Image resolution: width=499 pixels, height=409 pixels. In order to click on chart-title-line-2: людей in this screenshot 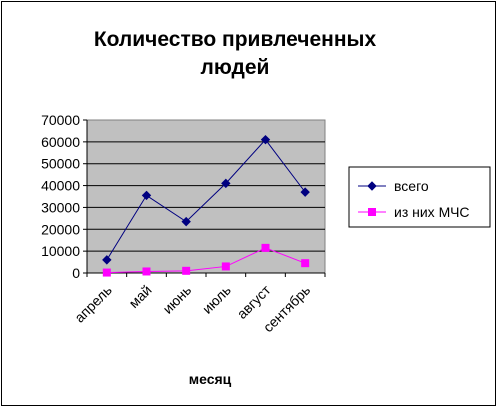, I will do `click(235, 67)`.